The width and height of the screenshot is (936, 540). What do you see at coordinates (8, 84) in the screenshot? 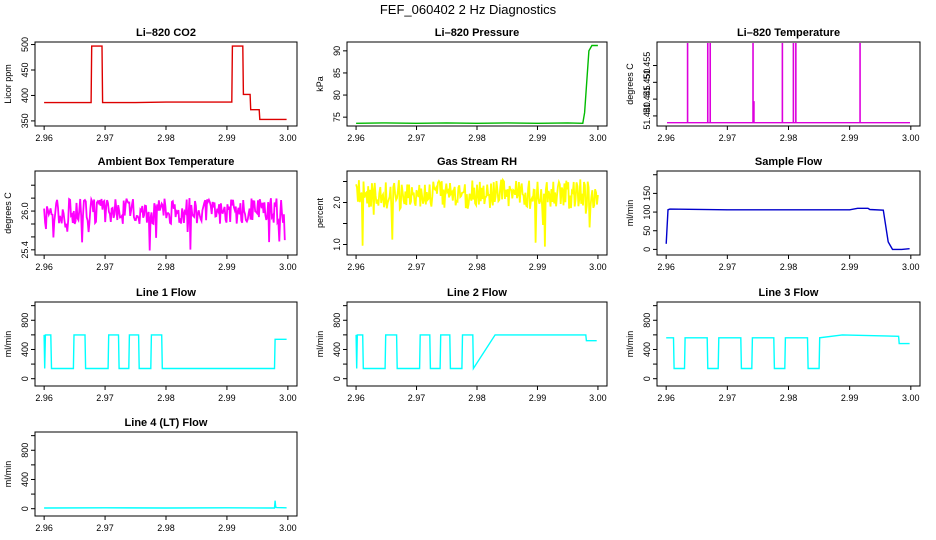
I see `y-axis-label: Licor ppm` at bounding box center [8, 84].